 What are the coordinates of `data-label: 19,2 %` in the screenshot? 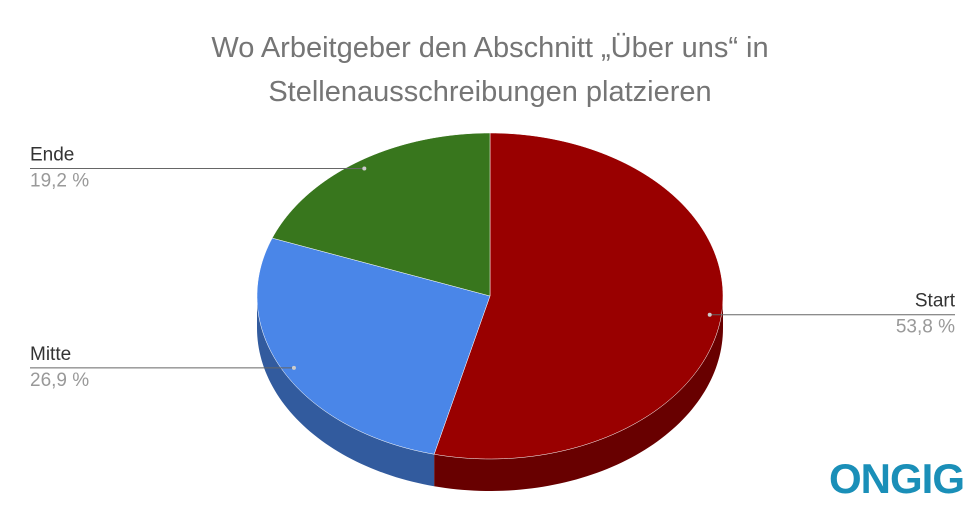 It's located at (59, 181).